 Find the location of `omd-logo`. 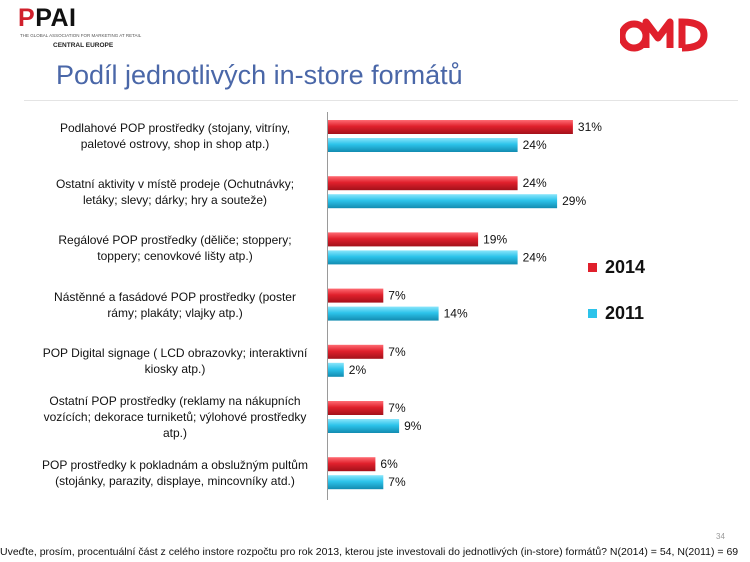

omd-logo is located at coordinates (664, 35).